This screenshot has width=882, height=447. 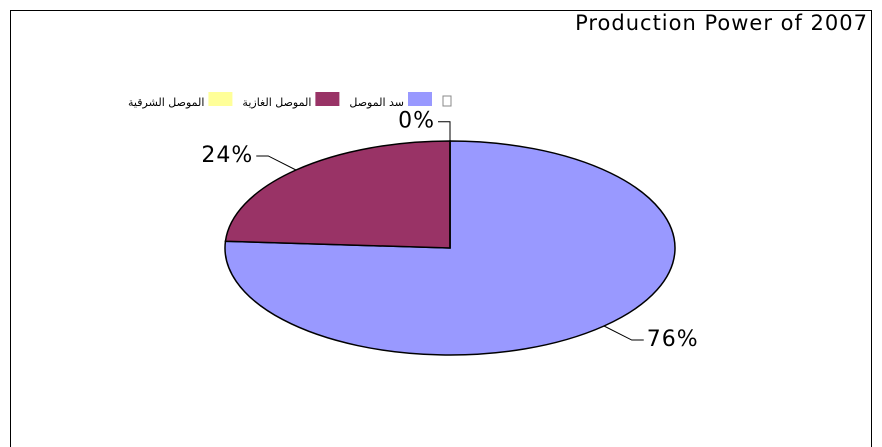 I want to click on legend-label: الموصل الغازية, so click(x=276, y=102).